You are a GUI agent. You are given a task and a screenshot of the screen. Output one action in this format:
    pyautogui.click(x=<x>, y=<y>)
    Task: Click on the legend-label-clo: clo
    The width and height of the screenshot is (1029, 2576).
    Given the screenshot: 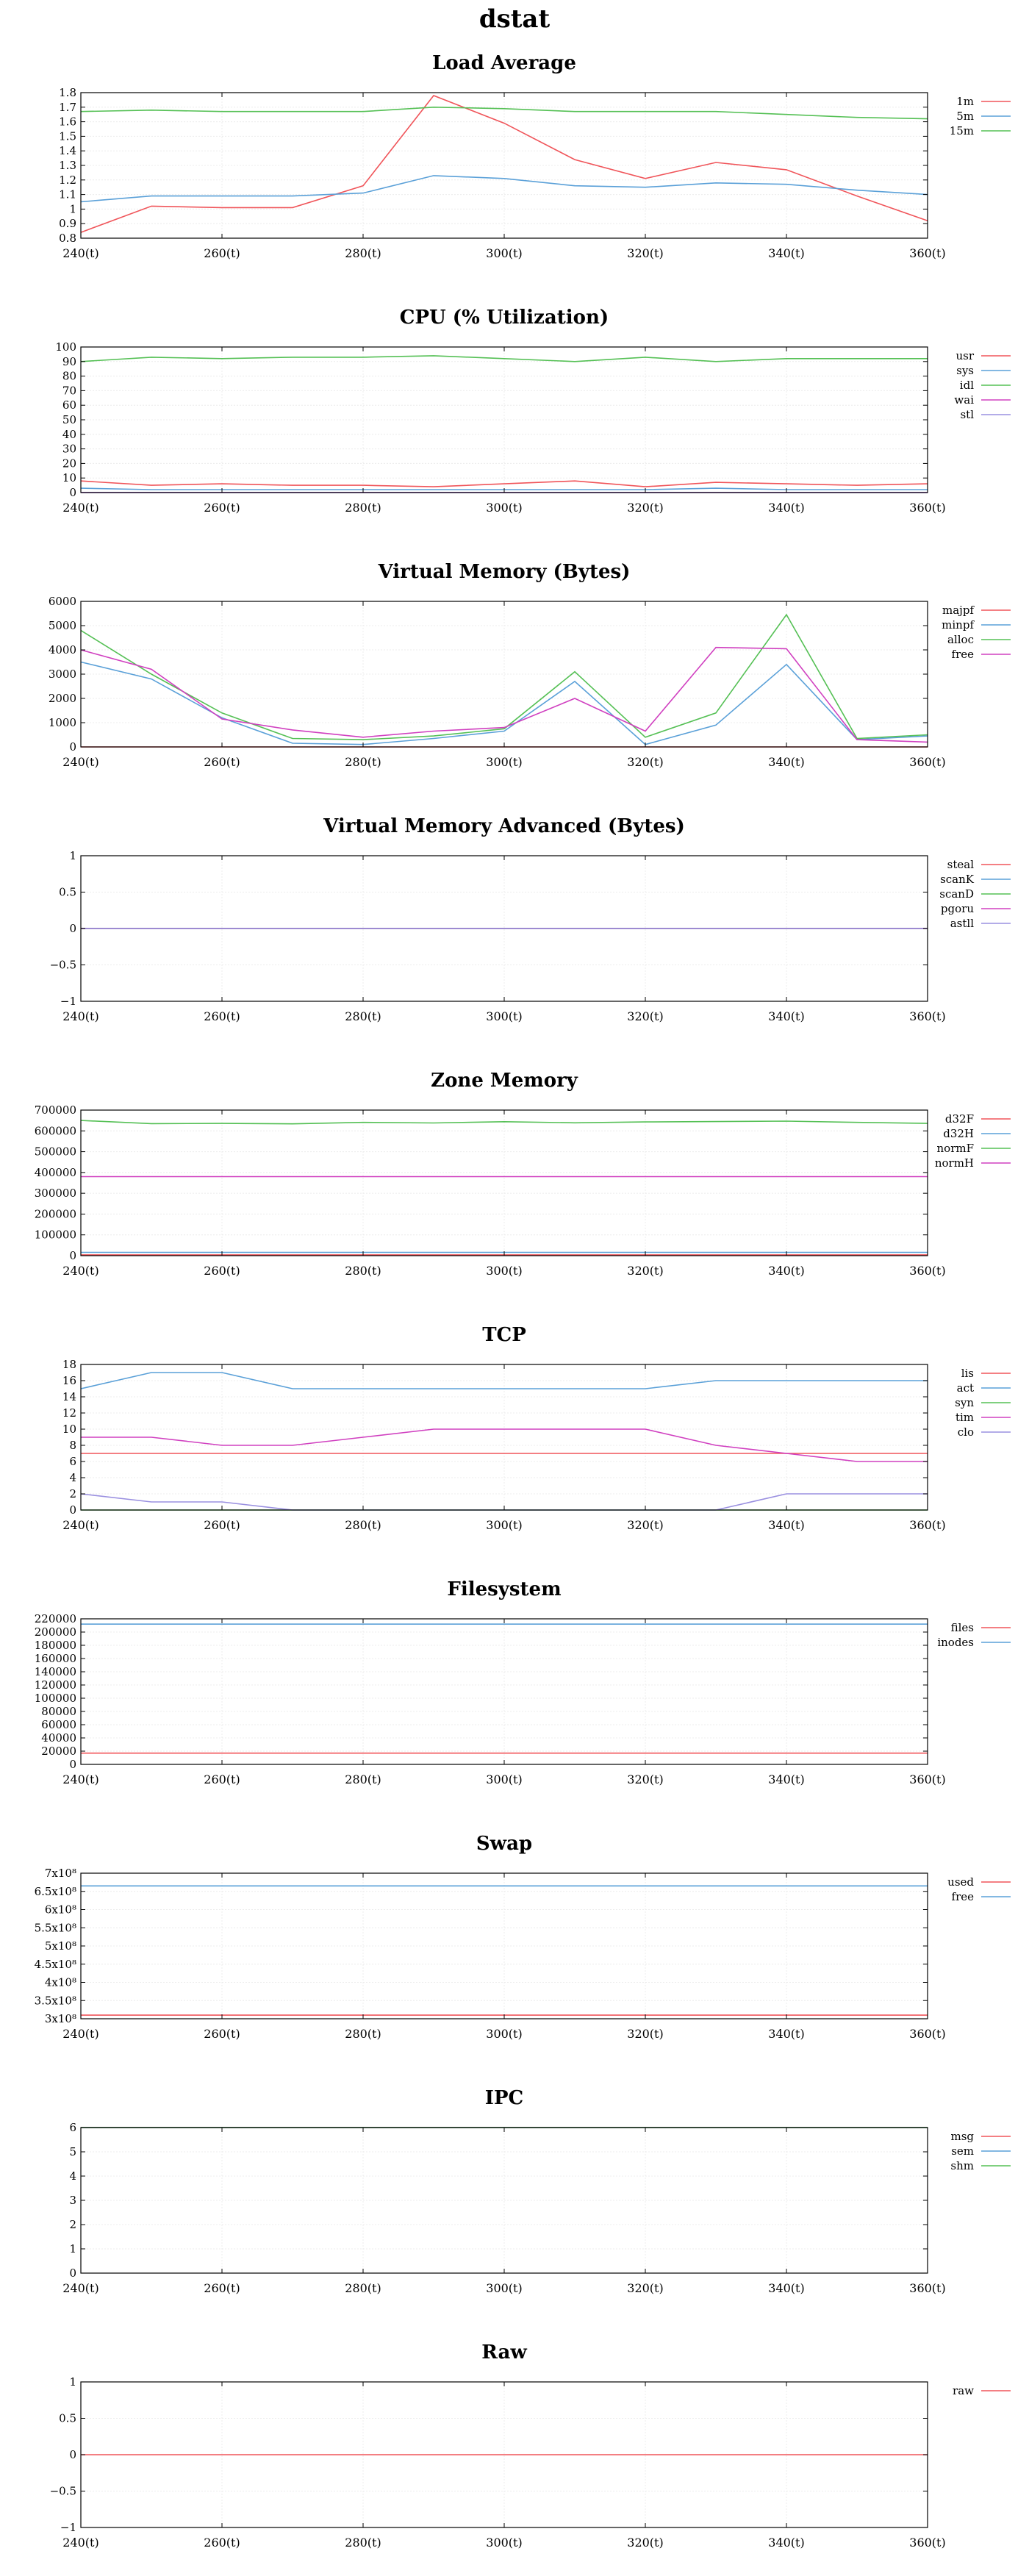 What is the action you would take?
    pyautogui.click(x=966, y=1432)
    